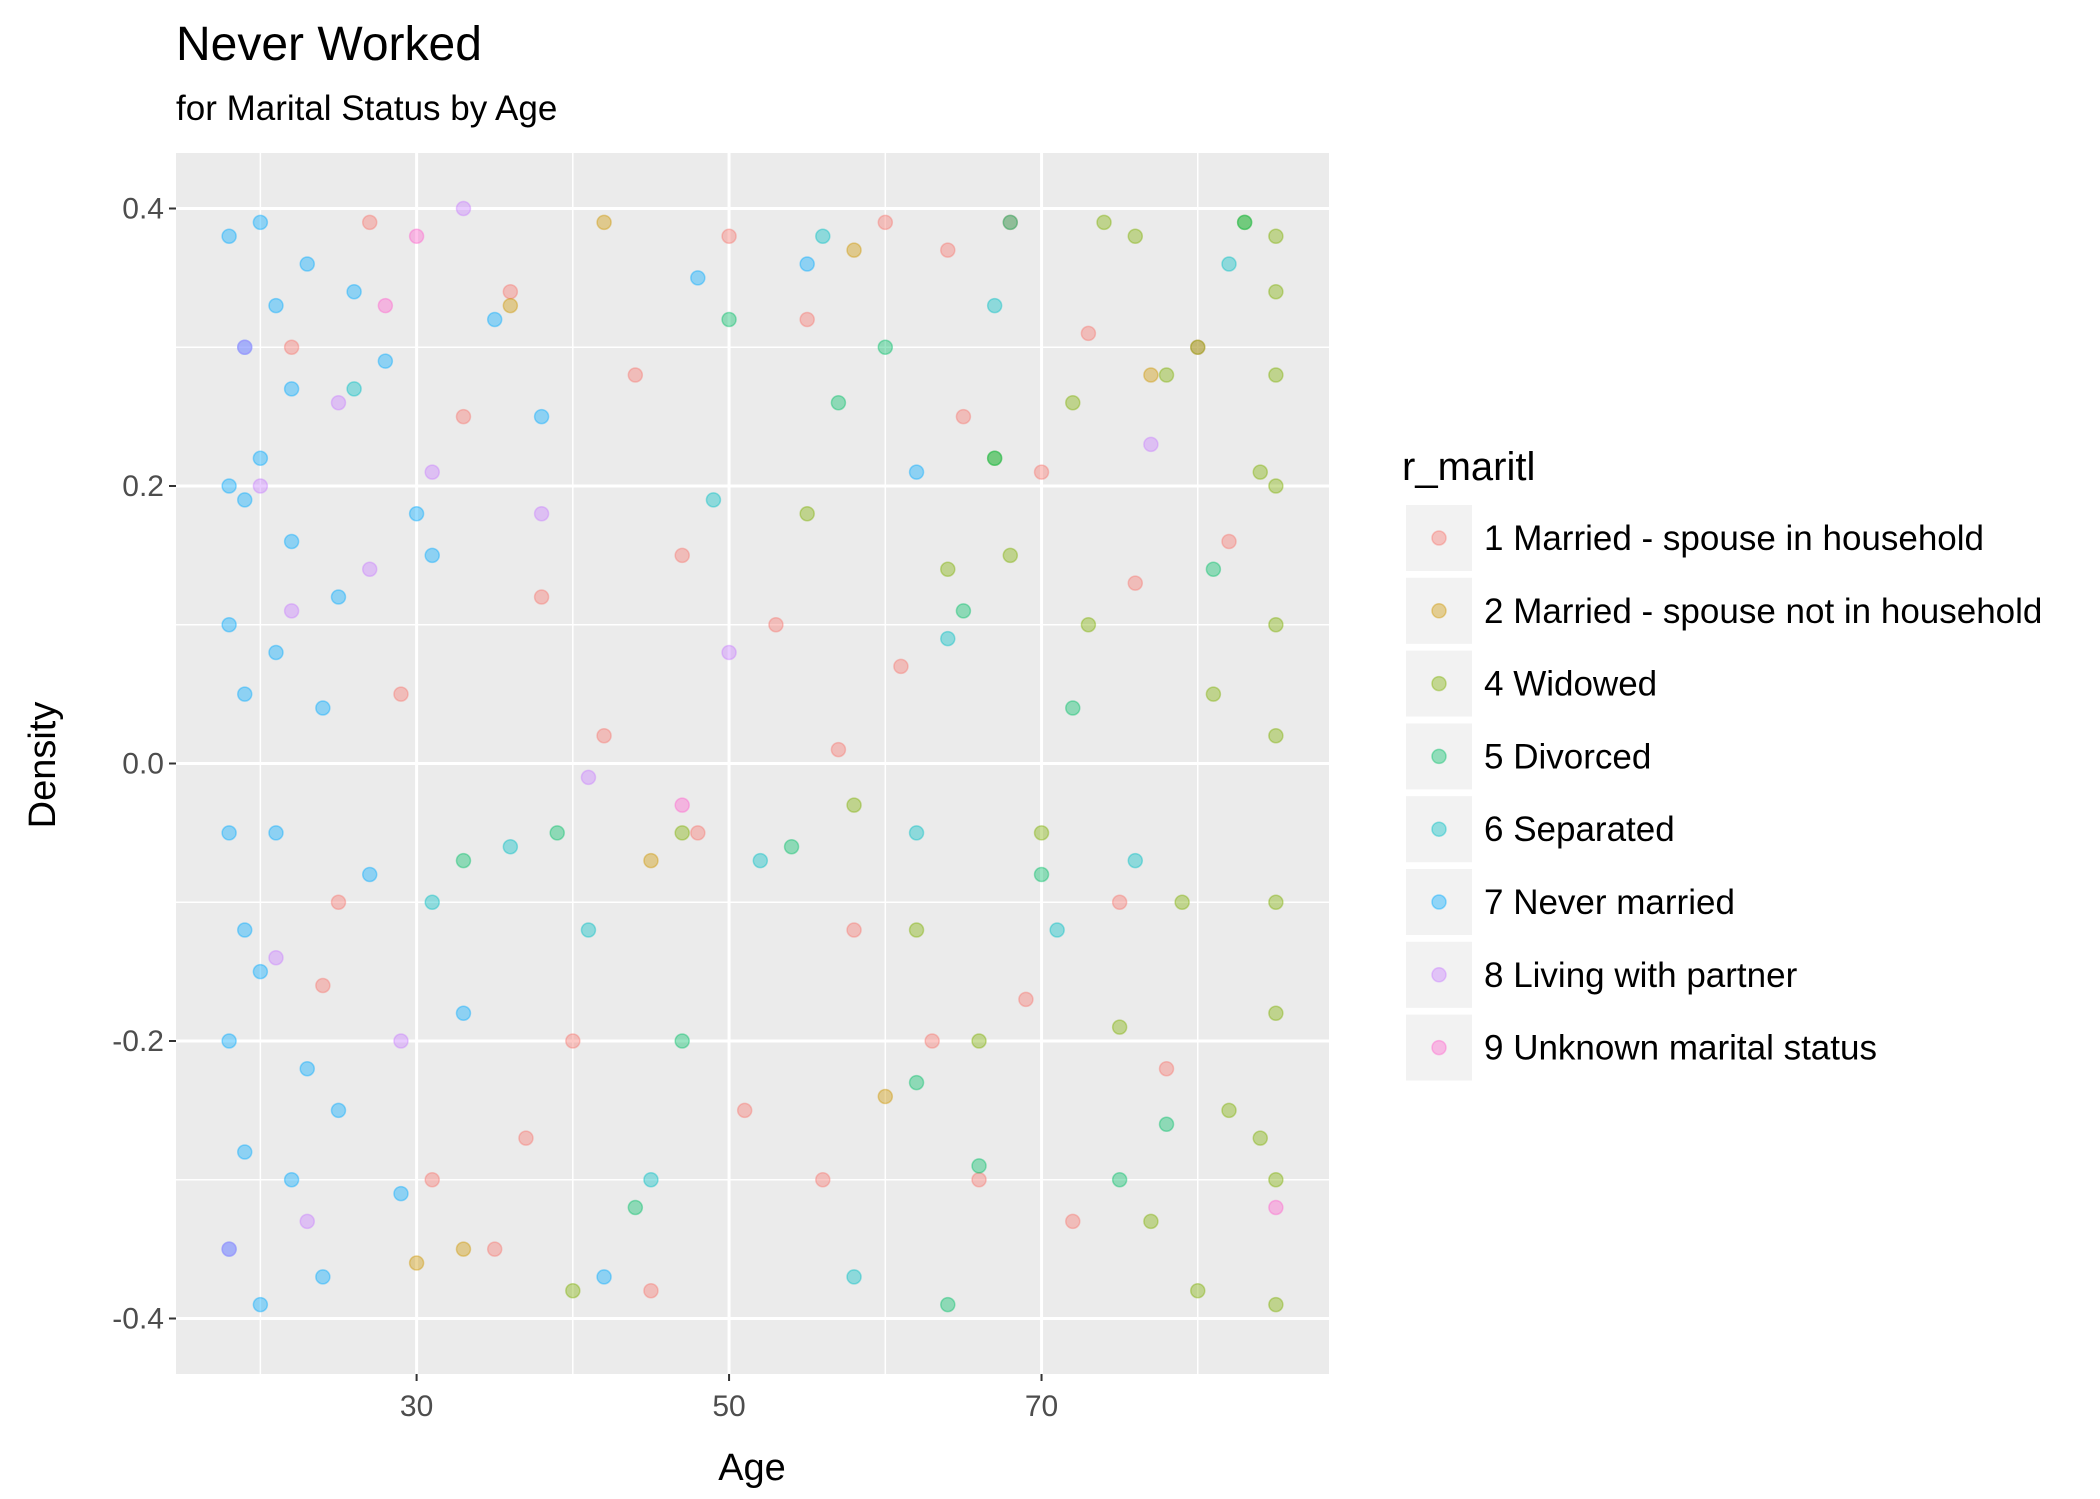  What do you see at coordinates (1579, 829) in the screenshot?
I see `legend-label: 6 Separated` at bounding box center [1579, 829].